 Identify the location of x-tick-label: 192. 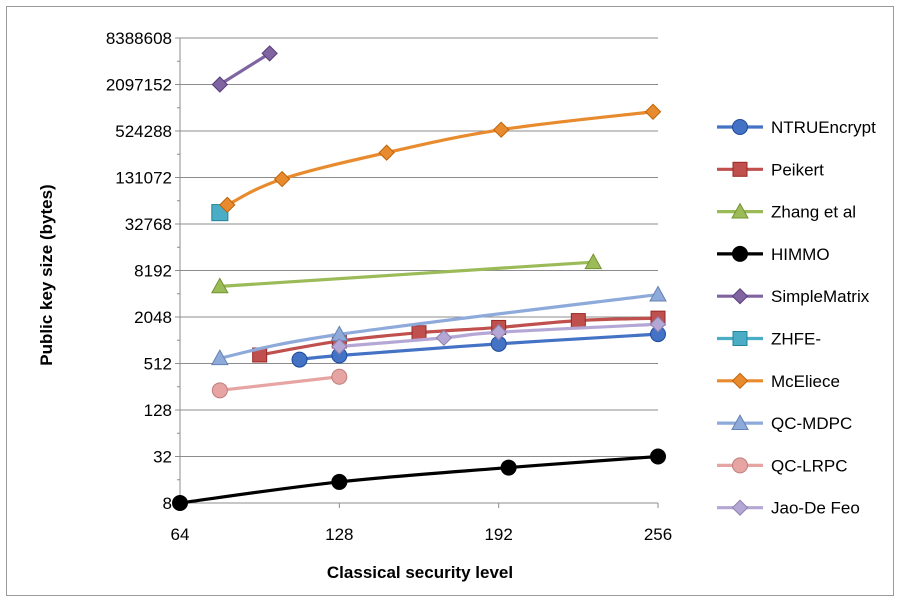
(498, 534).